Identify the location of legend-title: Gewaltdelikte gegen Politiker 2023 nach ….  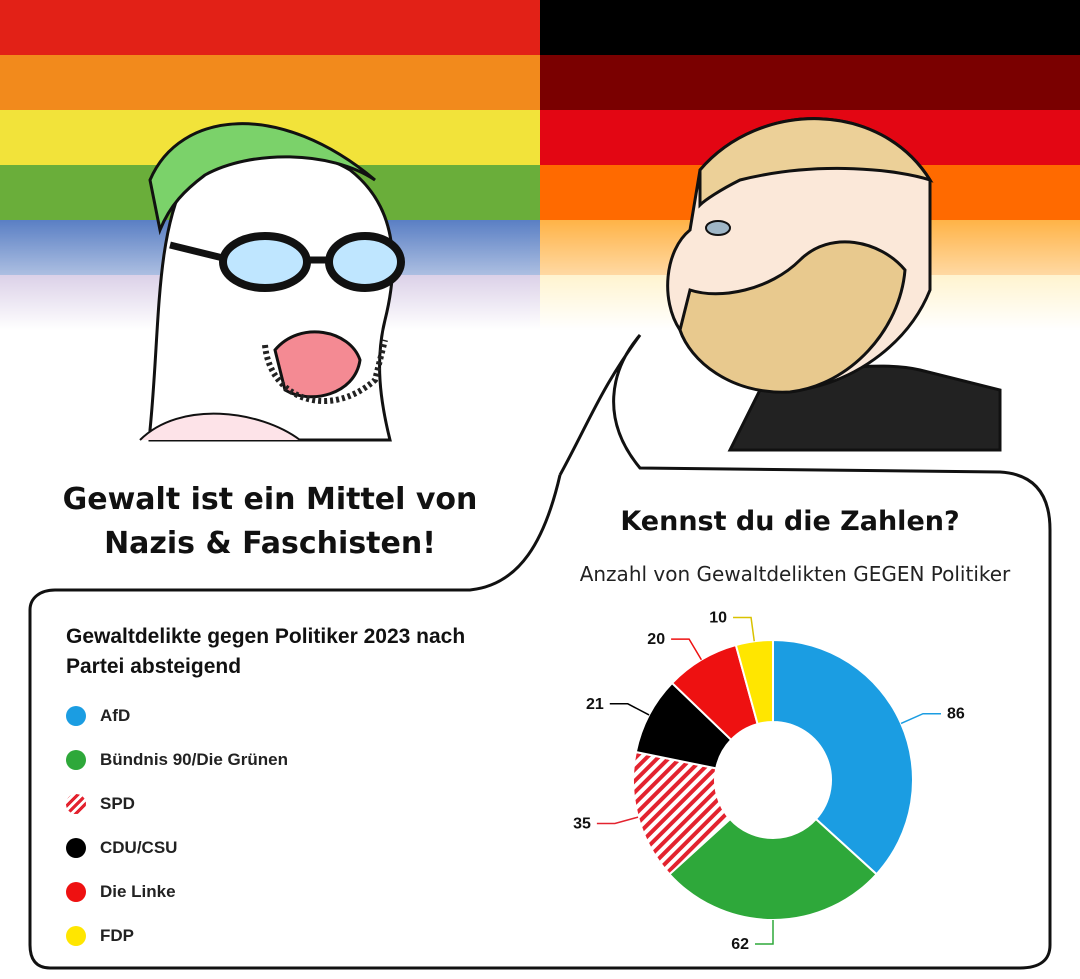
(266, 651).